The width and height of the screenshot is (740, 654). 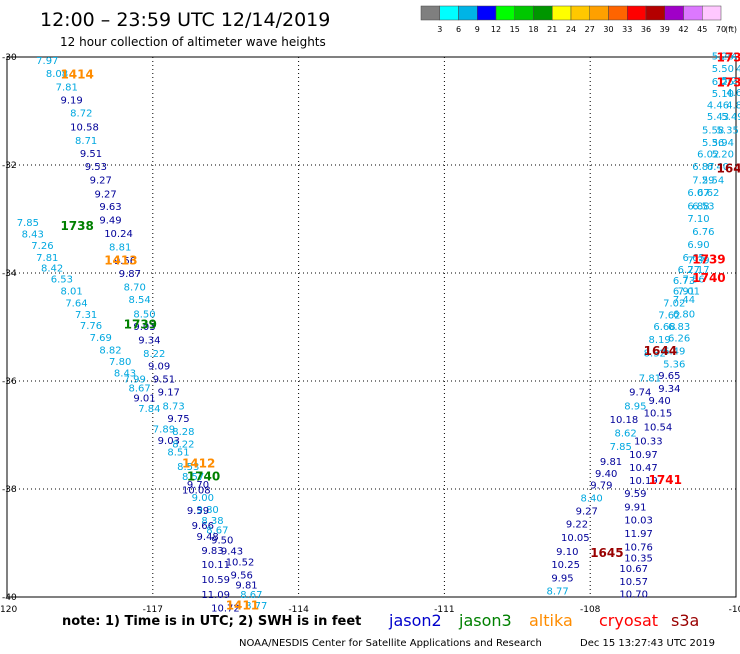 What do you see at coordinates (628, 620) in the screenshot?
I see `legend-cryosat: cryosat` at bounding box center [628, 620].